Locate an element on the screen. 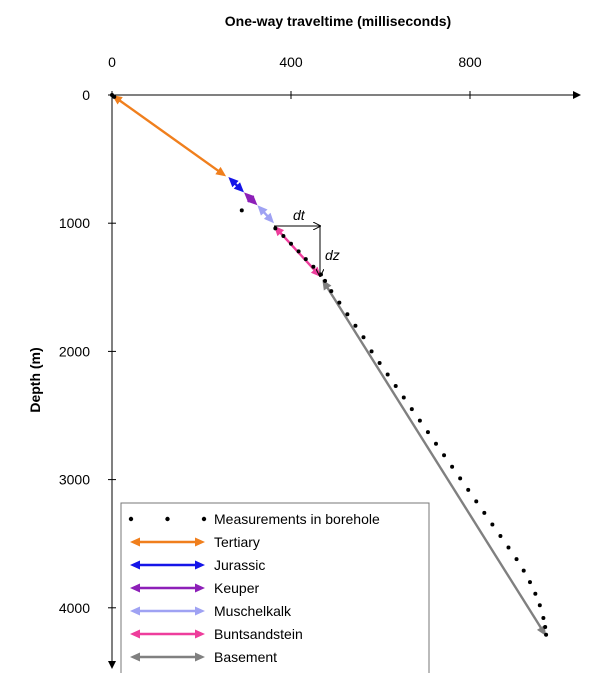 Image resolution: width=589 pixels, height=673 pixels. interval-muschelkalk-line is located at coordinates (265, 214).